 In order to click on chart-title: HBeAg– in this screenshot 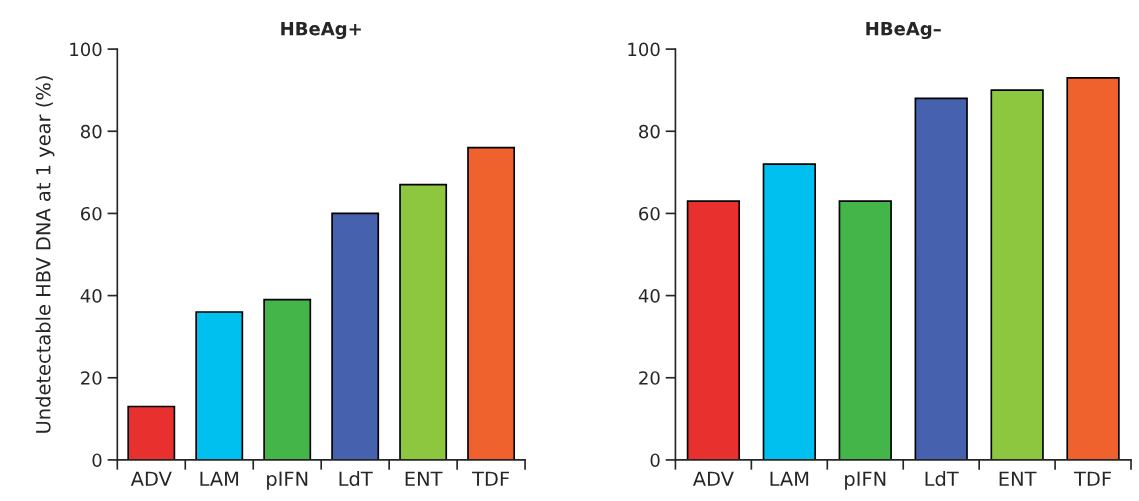, I will do `click(903, 31)`.